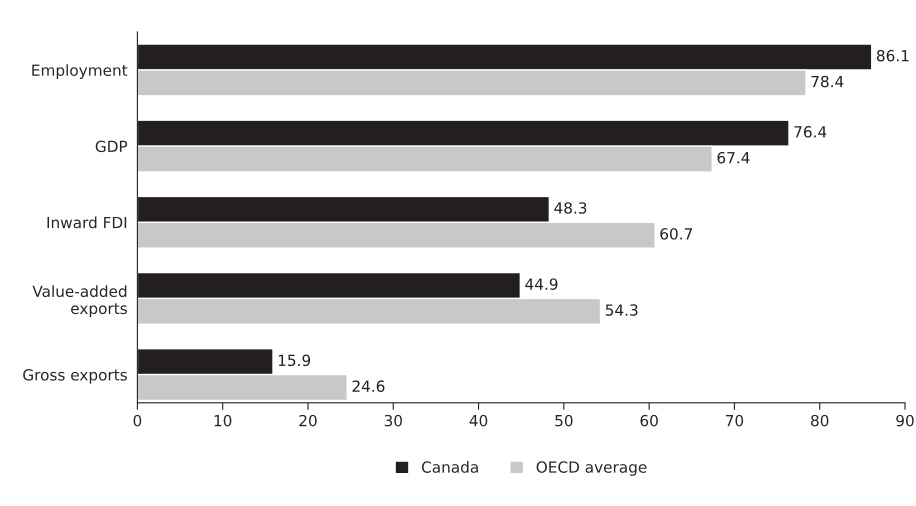 This screenshot has width=916, height=506. What do you see at coordinates (308, 420) in the screenshot?
I see `x-tick-label: 20` at bounding box center [308, 420].